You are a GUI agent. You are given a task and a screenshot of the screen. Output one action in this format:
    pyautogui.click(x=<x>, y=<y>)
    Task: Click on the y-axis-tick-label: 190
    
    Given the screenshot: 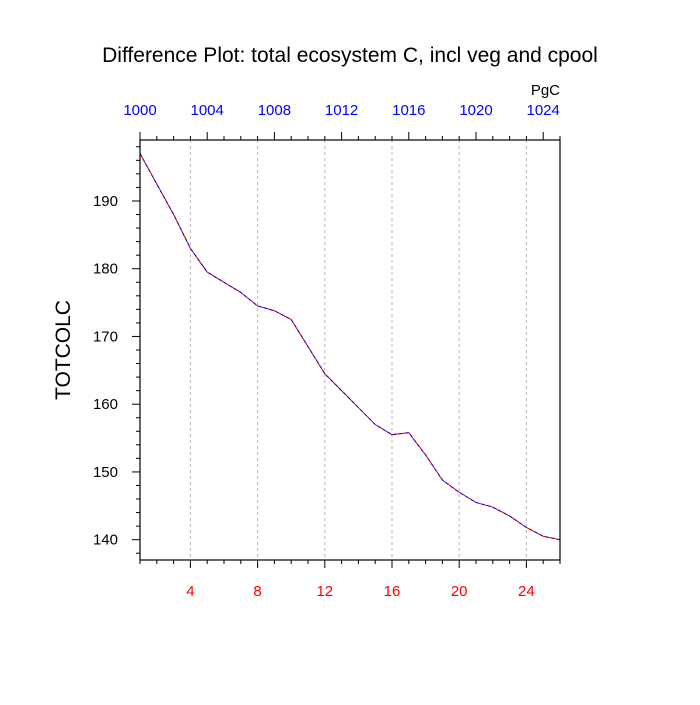 What is the action you would take?
    pyautogui.click(x=105, y=201)
    